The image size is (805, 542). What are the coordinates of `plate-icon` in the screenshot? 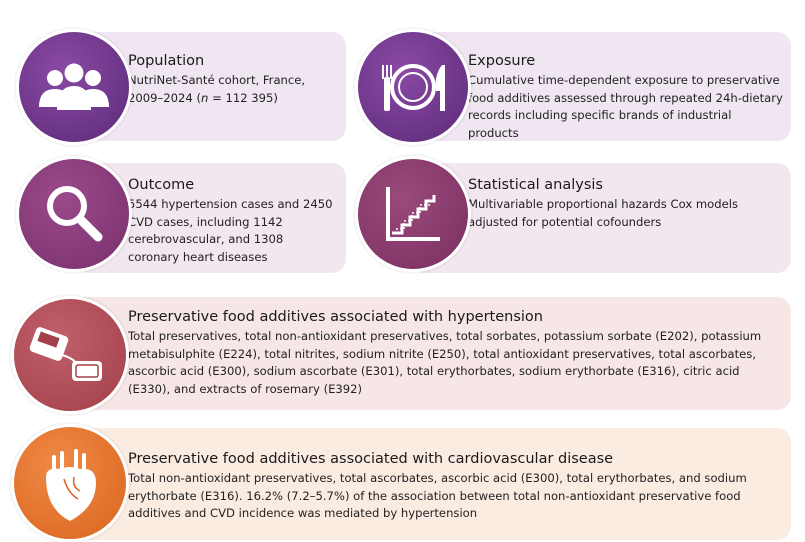 It's located at (413, 87).